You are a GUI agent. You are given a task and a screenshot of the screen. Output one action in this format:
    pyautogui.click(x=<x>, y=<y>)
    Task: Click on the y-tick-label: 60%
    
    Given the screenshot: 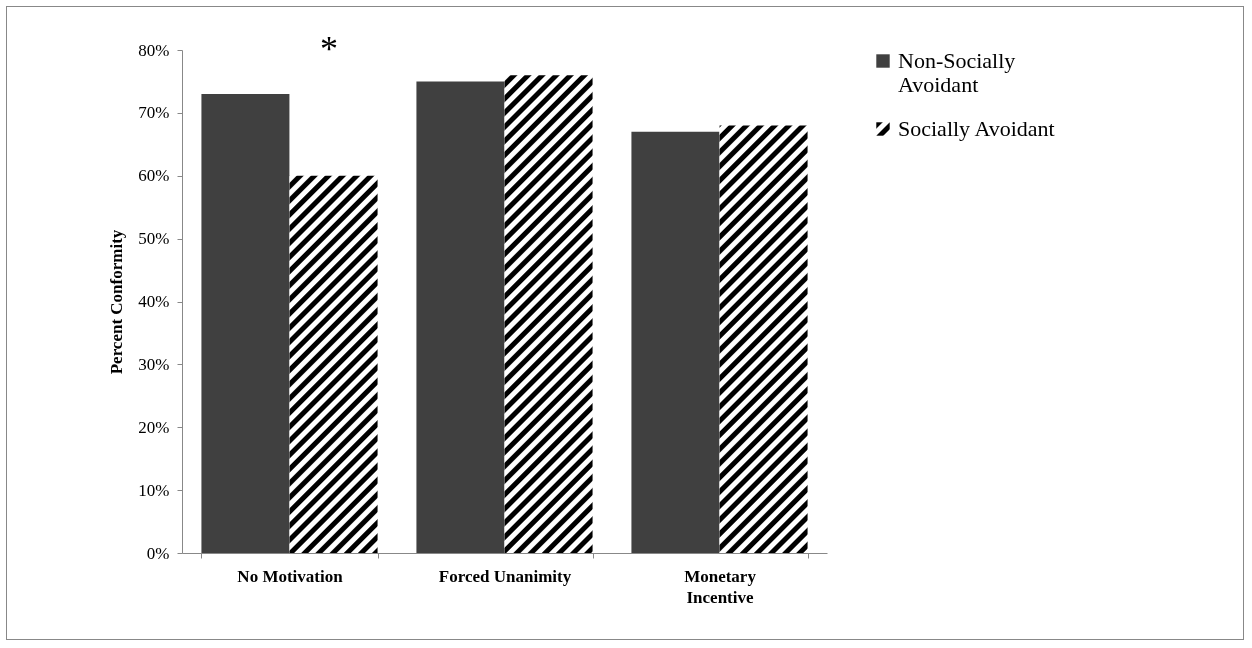 What is the action you would take?
    pyautogui.click(x=154, y=176)
    